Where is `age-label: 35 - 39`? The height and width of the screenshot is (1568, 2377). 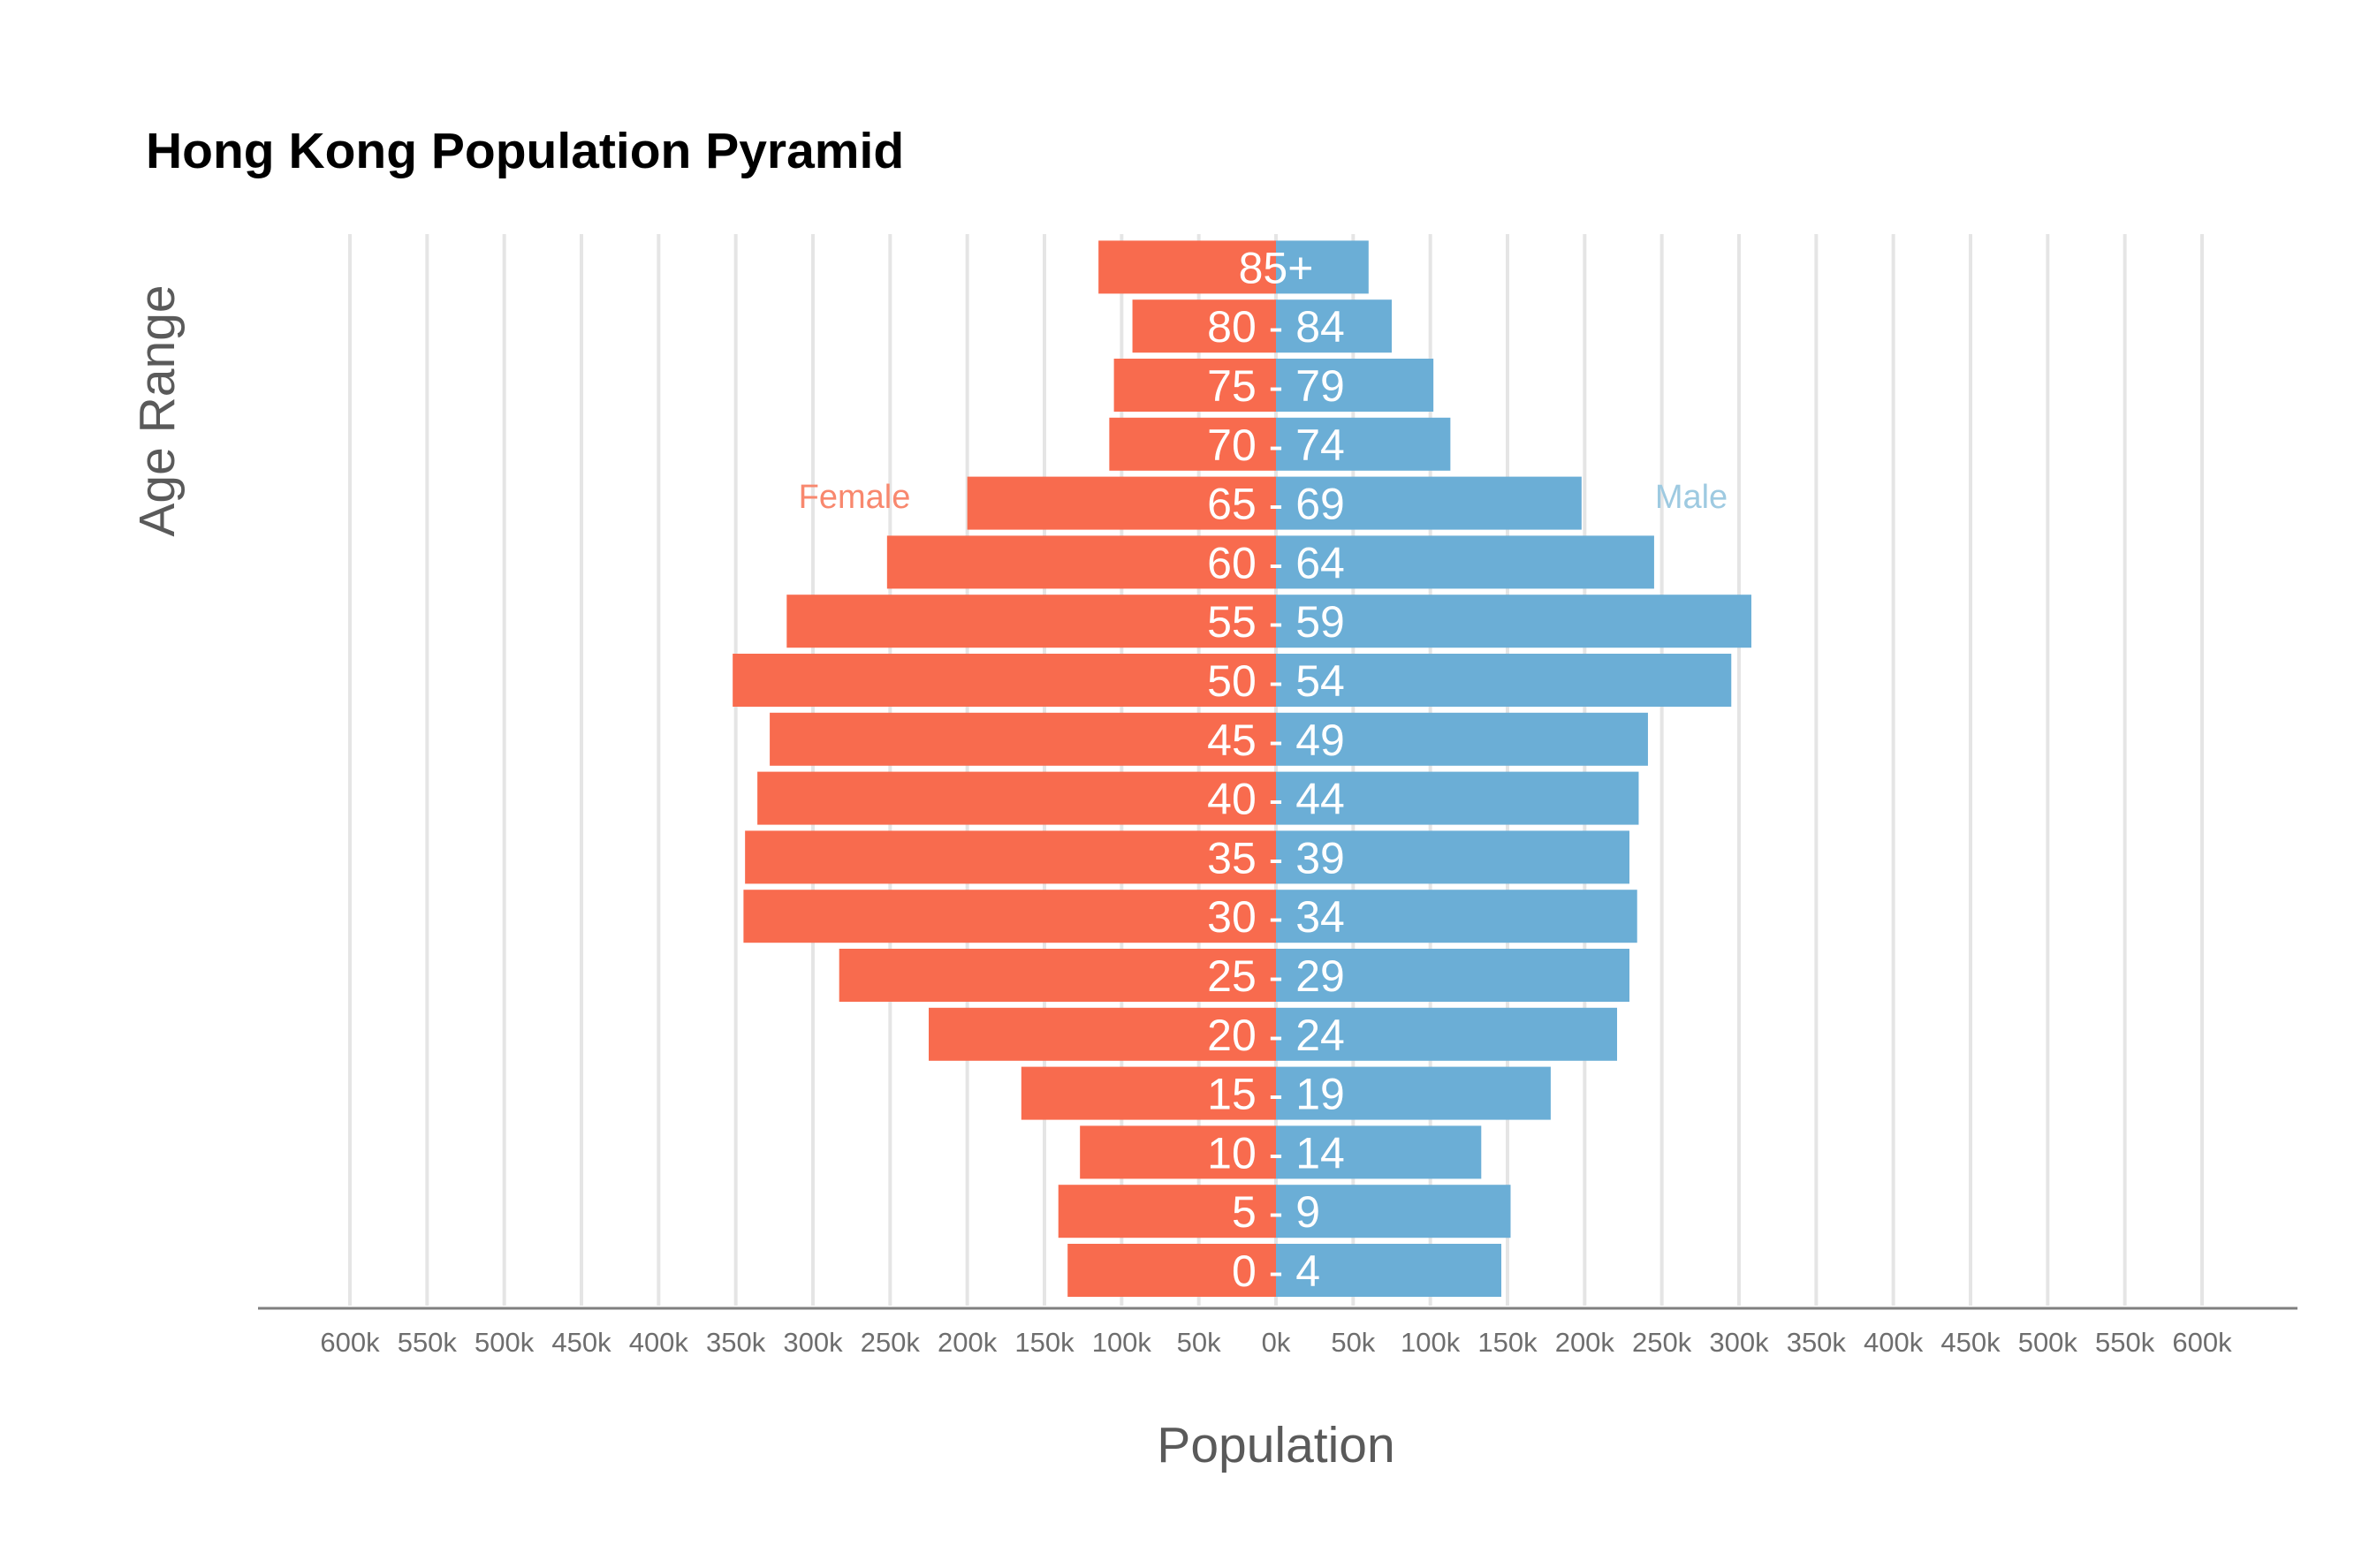
age-label: 35 - 39 is located at coordinates (1276, 857).